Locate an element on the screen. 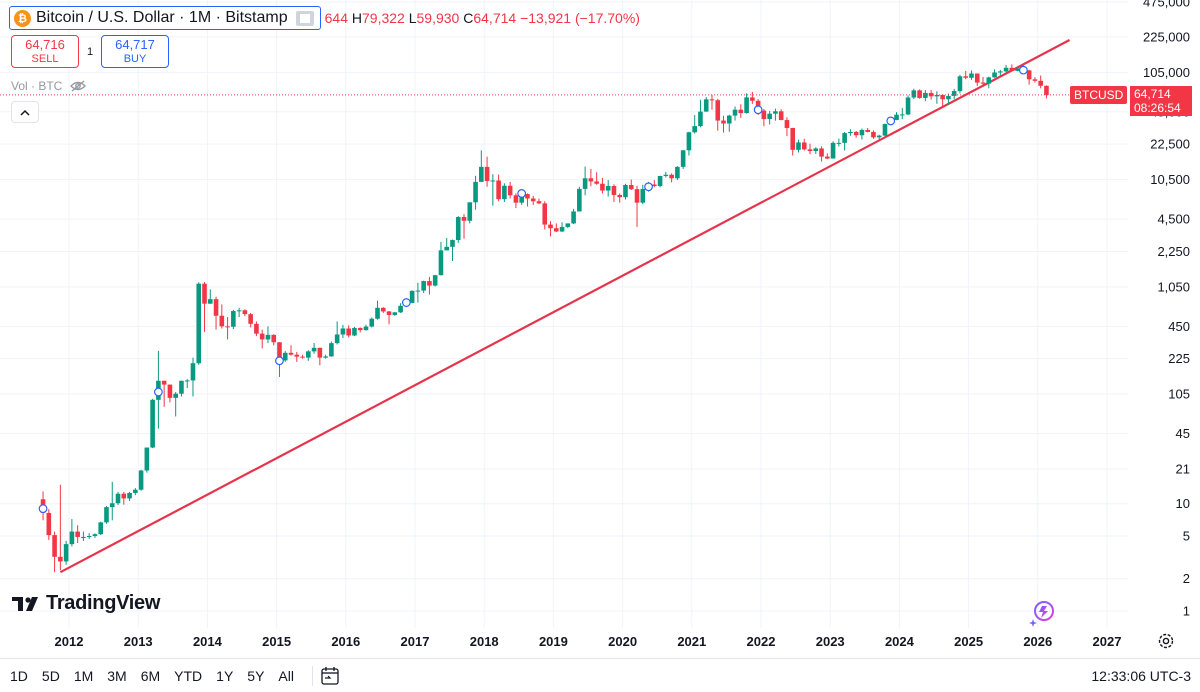 The width and height of the screenshot is (1200, 692). price-tick-label: 1 is located at coordinates (1186, 611).